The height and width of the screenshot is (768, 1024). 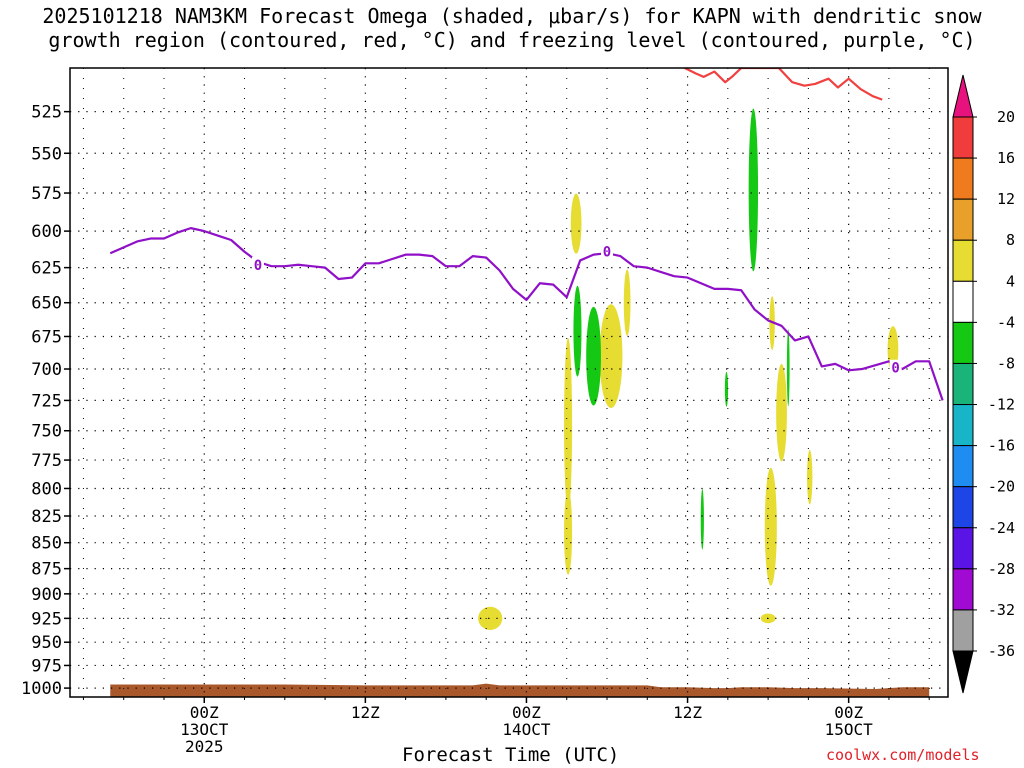 What do you see at coordinates (204, 712) in the screenshot?
I see `x-tick-label-0-0: 00Z` at bounding box center [204, 712].